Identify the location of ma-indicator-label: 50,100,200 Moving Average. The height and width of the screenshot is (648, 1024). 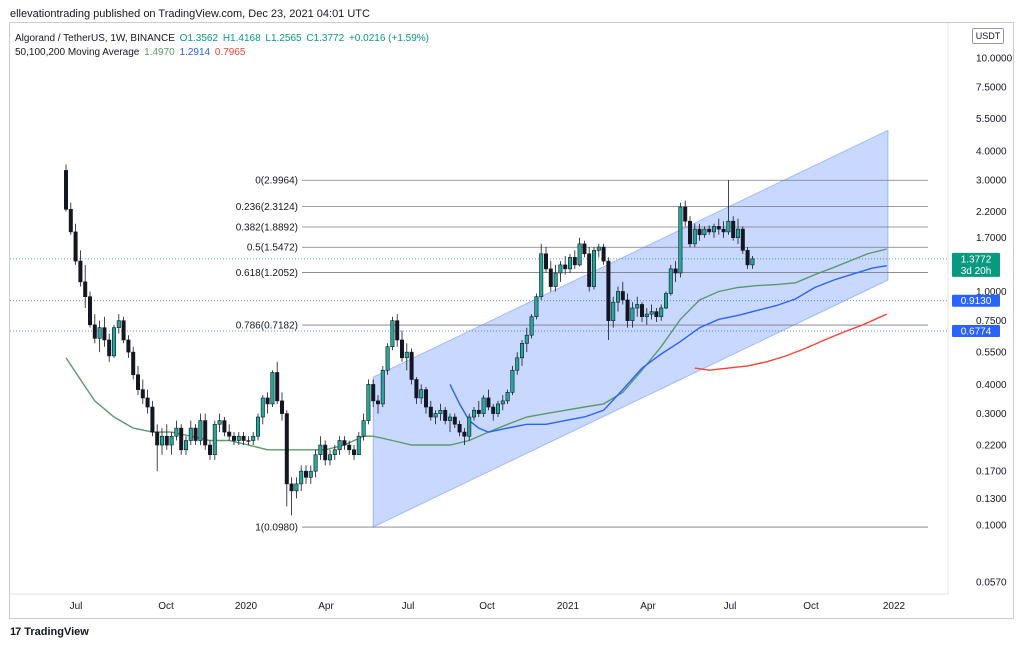
(77, 52).